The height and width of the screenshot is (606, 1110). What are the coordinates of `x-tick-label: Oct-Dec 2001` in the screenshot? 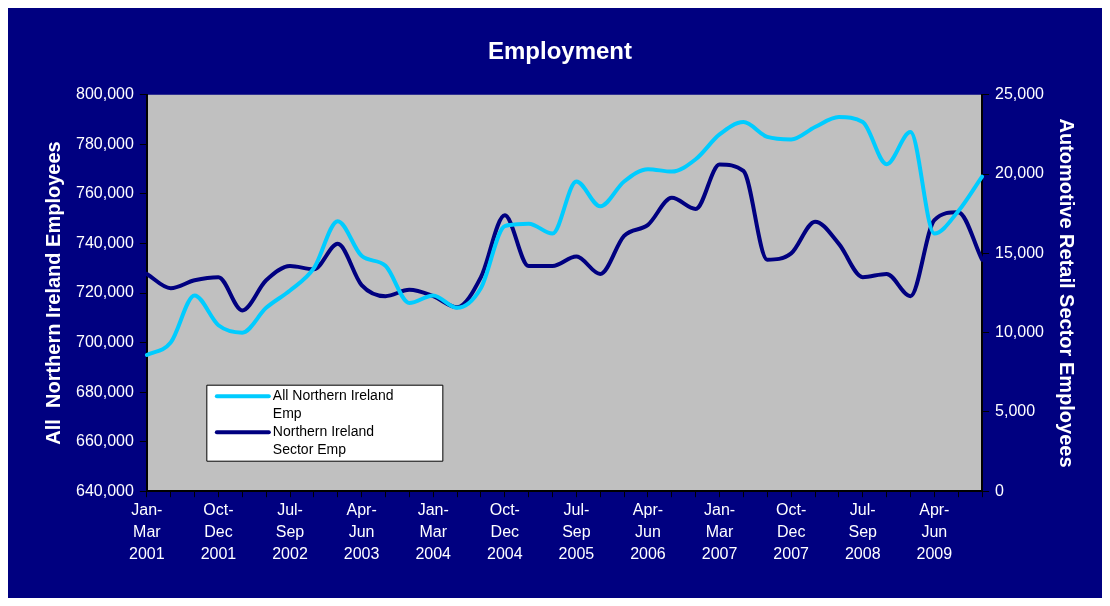 It's located at (218, 531).